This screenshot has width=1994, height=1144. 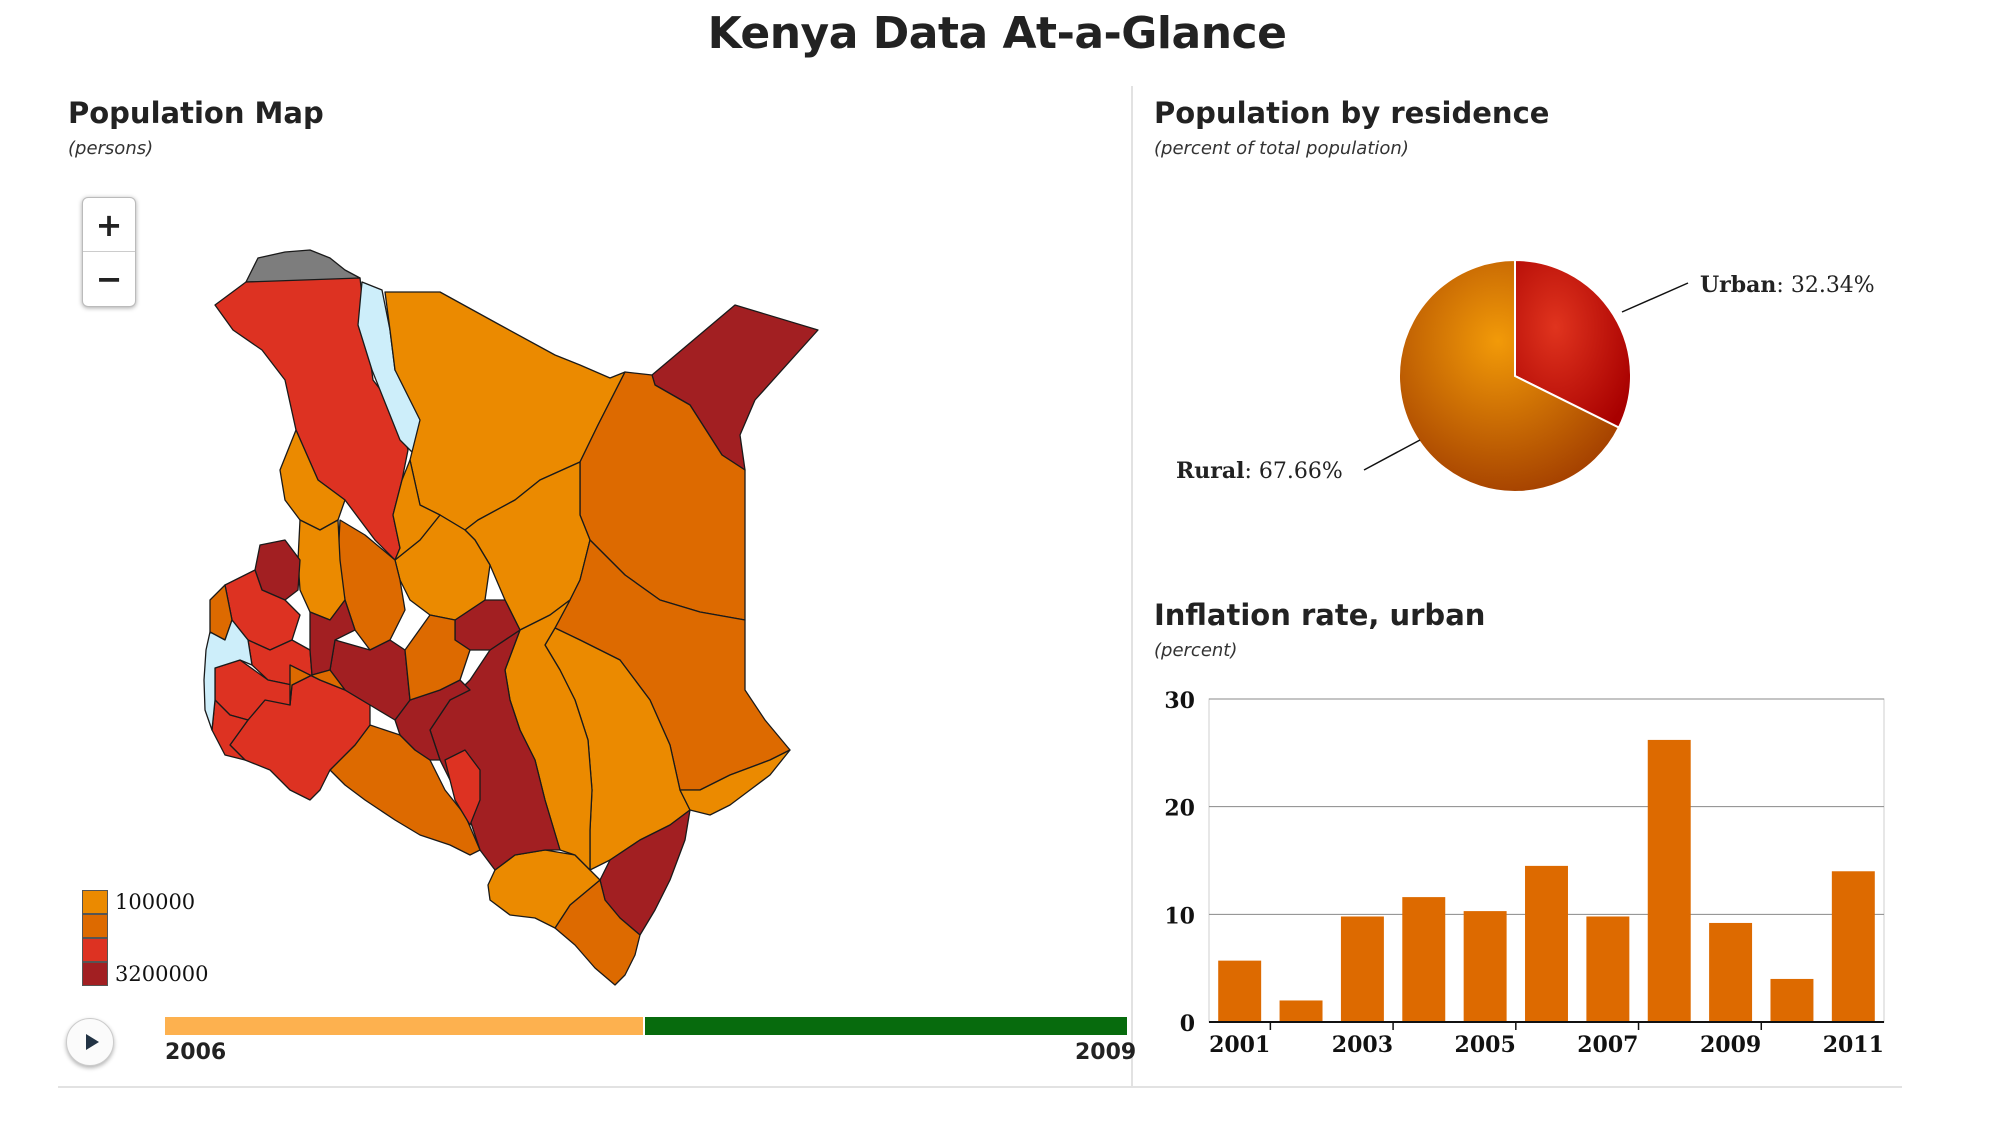 What do you see at coordinates (317, 685) in the screenshot?
I see `map-region-kisii` at bounding box center [317, 685].